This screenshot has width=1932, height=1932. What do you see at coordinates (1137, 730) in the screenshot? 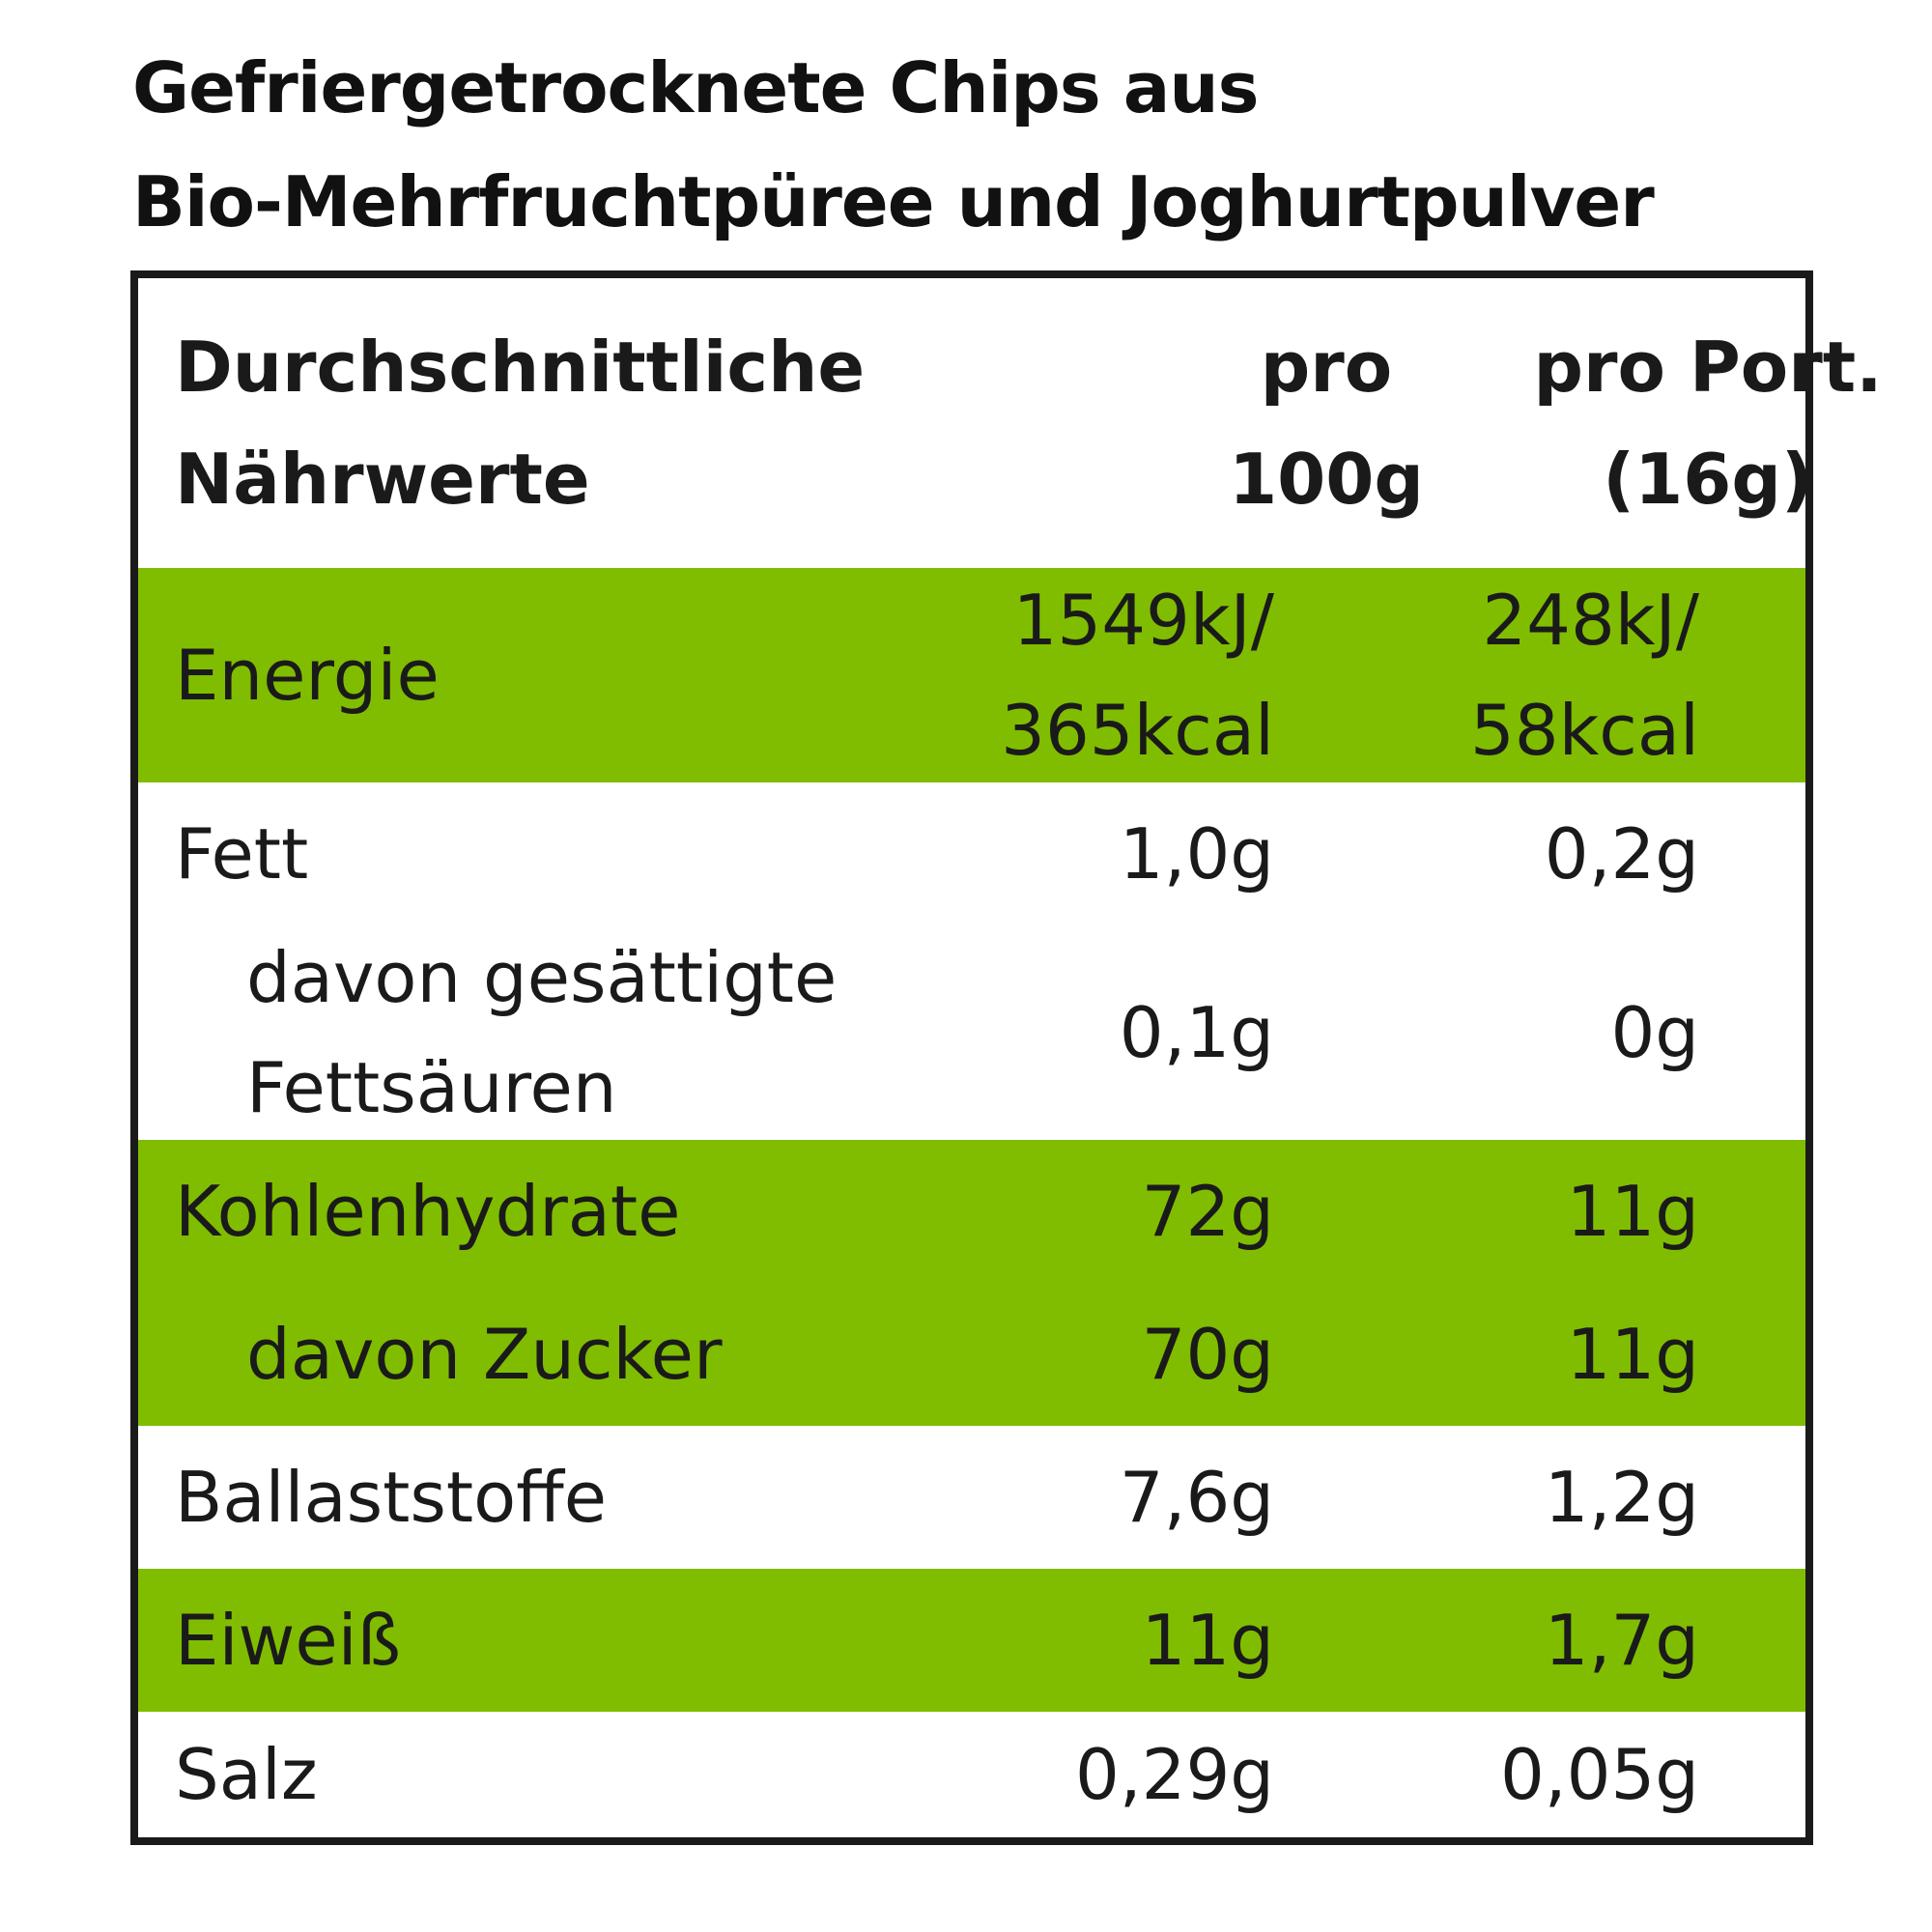
I see `value-per-100g-line-2: 365kcal` at bounding box center [1137, 730].